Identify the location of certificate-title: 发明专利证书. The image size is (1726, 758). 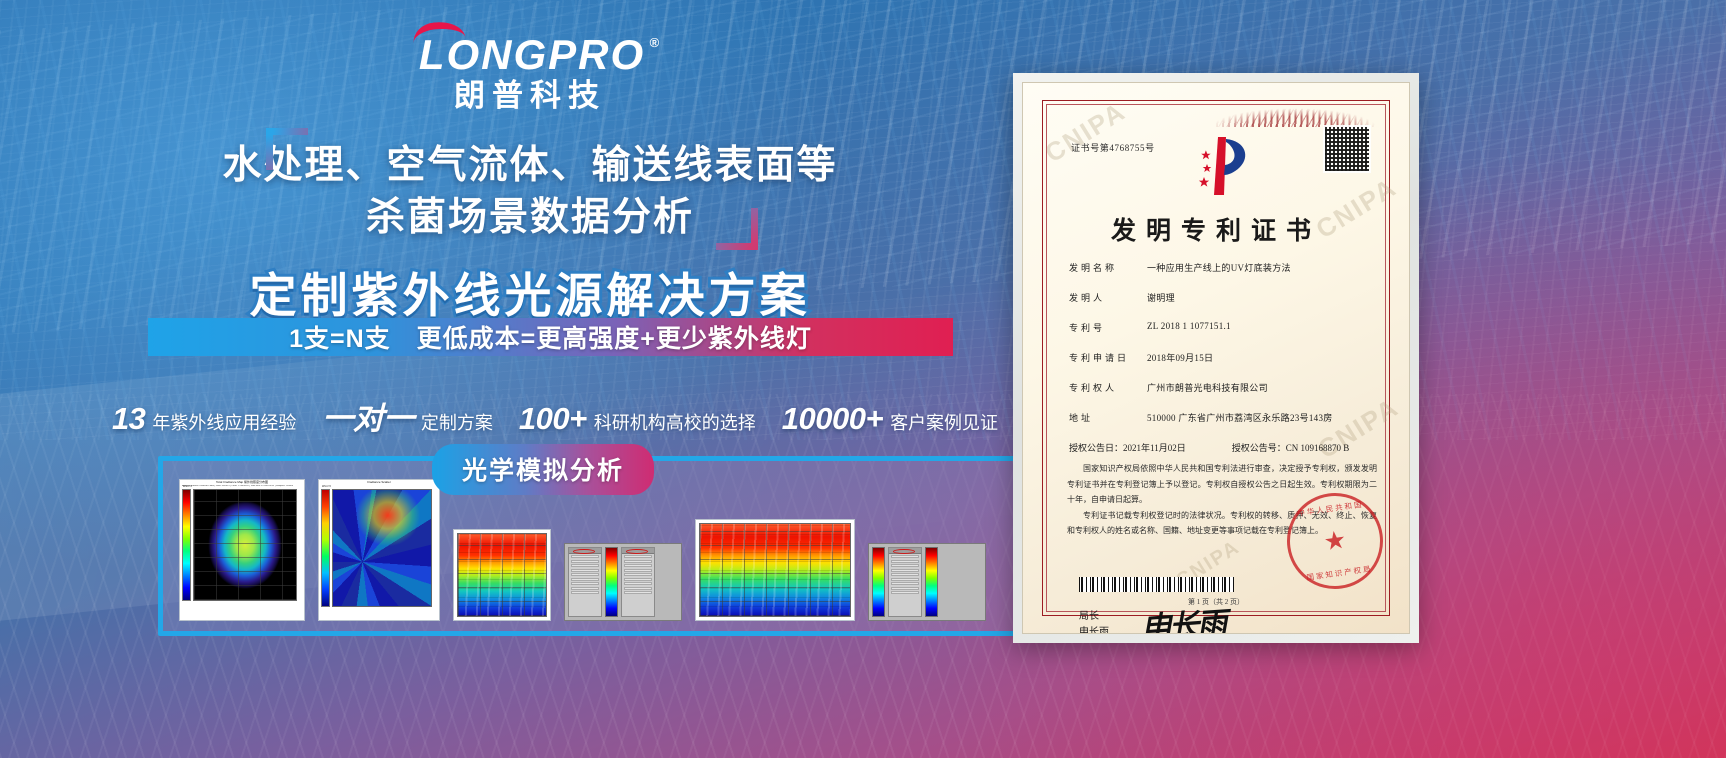
(1215, 231).